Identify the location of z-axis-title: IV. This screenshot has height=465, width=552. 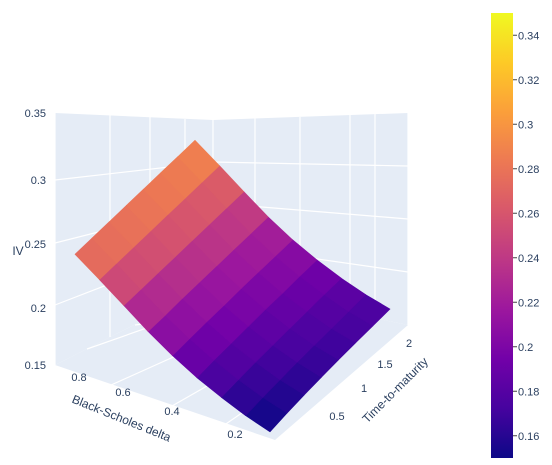
(17, 251).